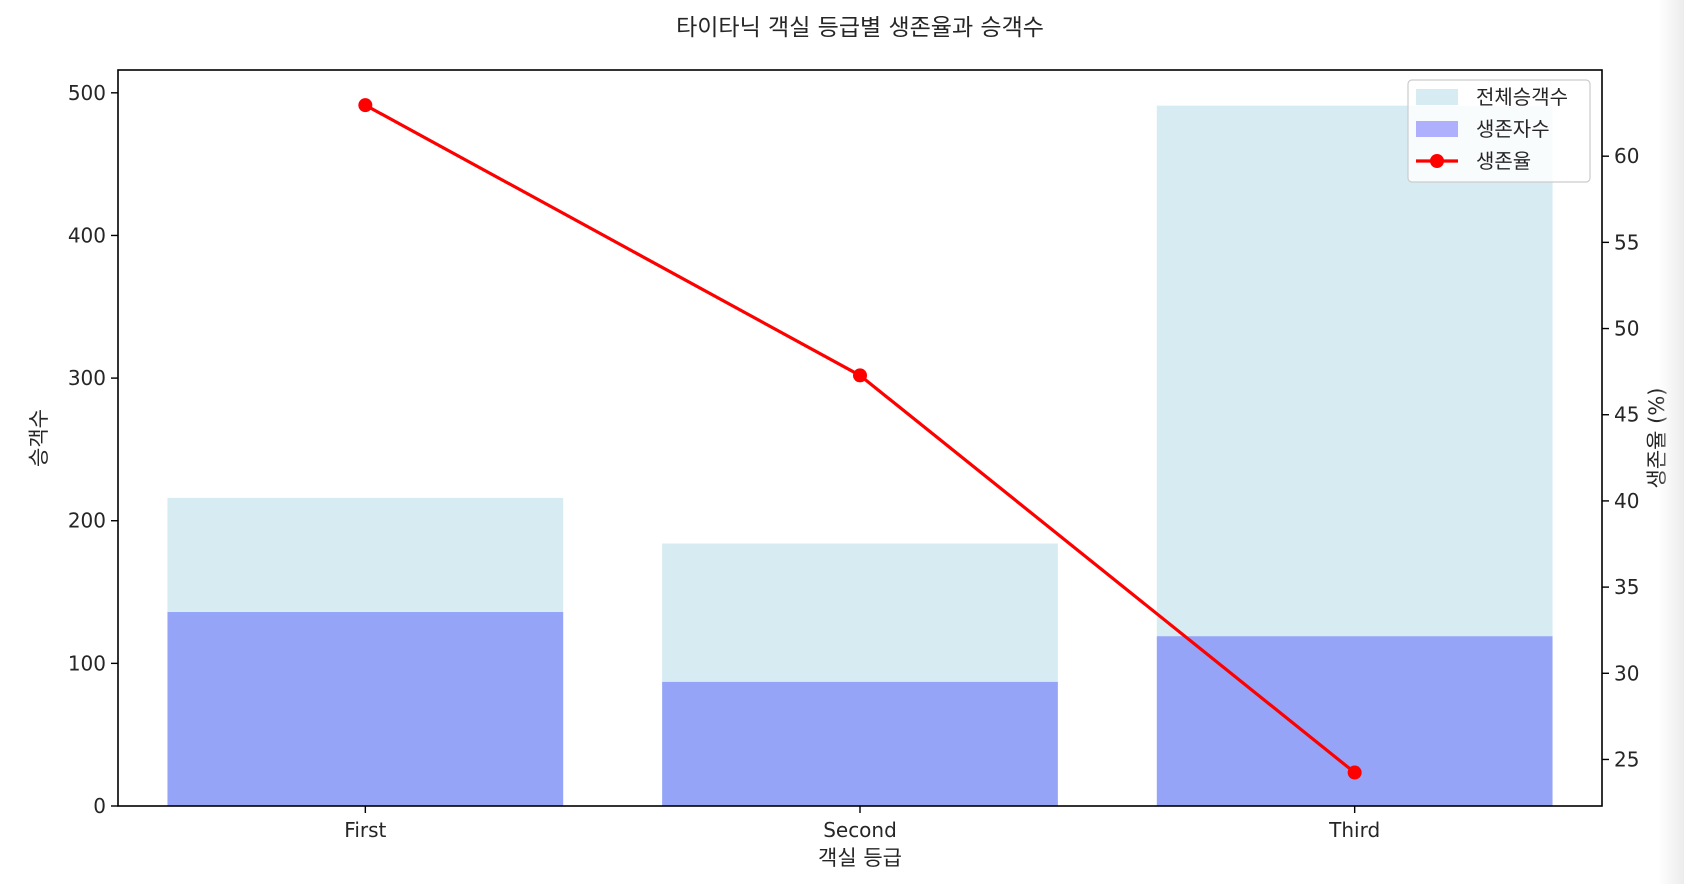 This screenshot has width=1684, height=888. Describe the element at coordinates (1513, 129) in the screenshot. I see `legend-label-1: 생존자수` at that location.